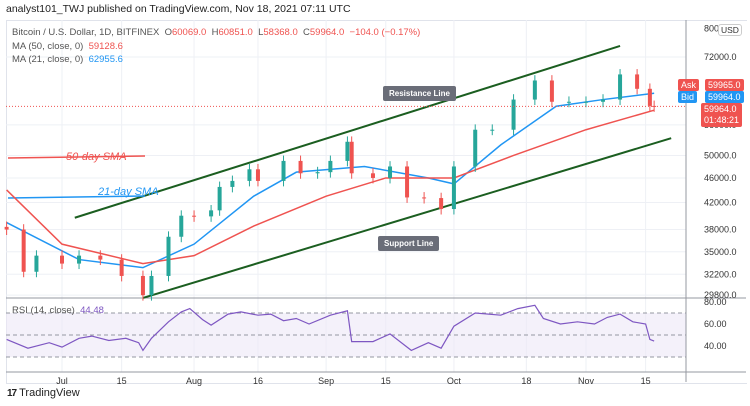 The image size is (750, 406). What do you see at coordinates (722, 120) in the screenshot?
I see `bar-countdown: 01:48:21` at bounding box center [722, 120].